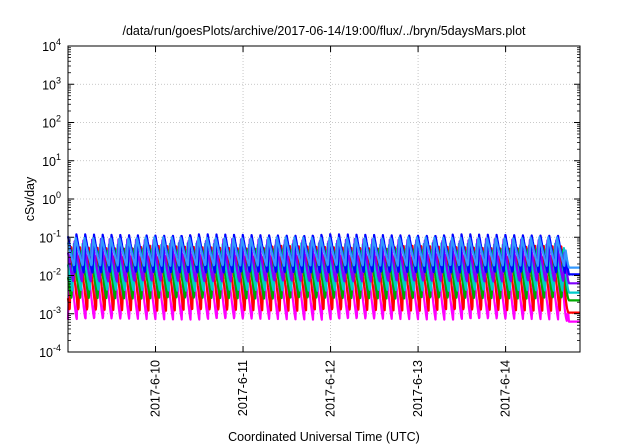 This screenshot has width=640, height=448. I want to click on y-tick-label: 10², so click(51, 122).